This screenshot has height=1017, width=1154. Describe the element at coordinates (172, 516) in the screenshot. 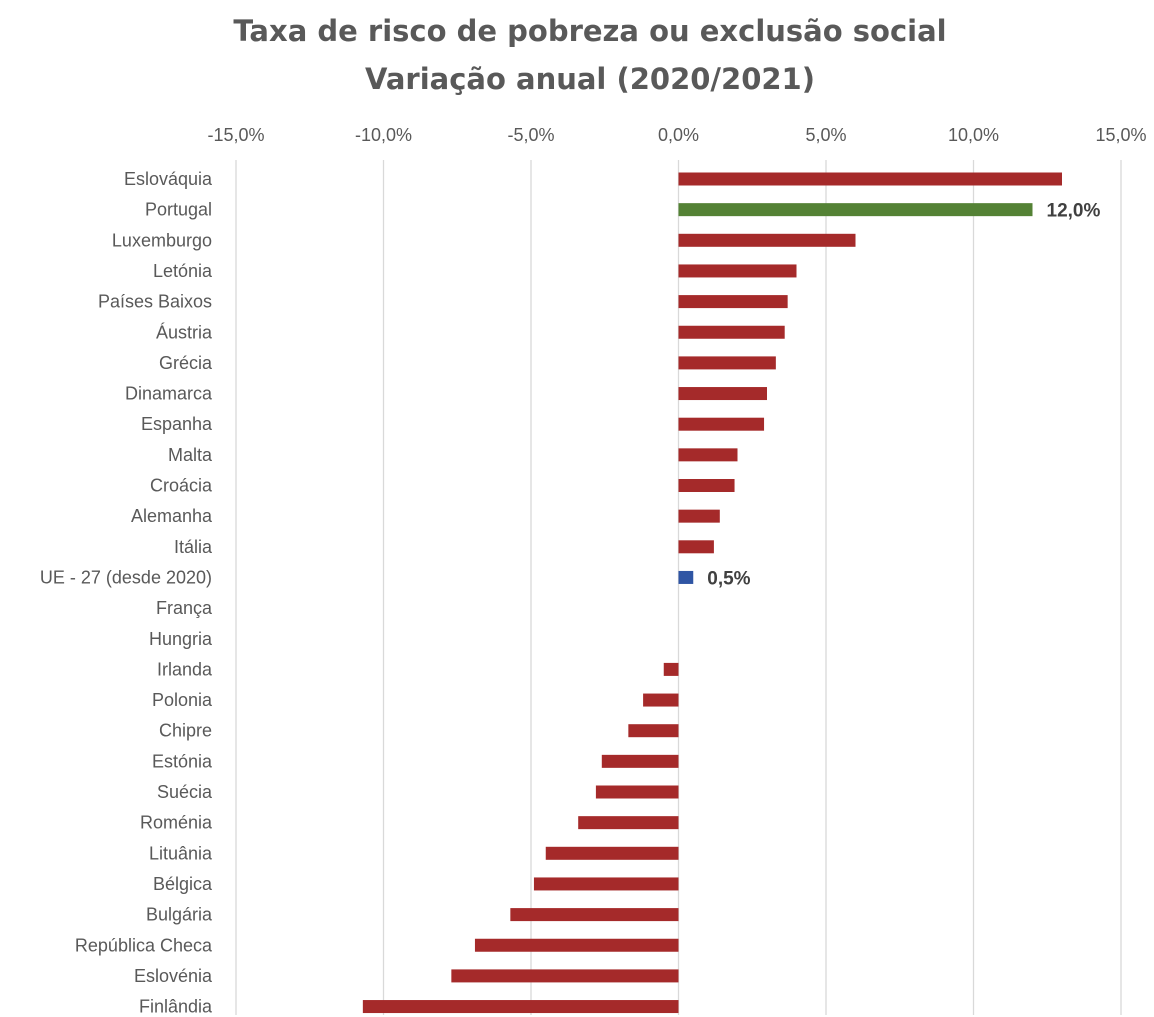

I see `category-label: Alemanha` at that location.